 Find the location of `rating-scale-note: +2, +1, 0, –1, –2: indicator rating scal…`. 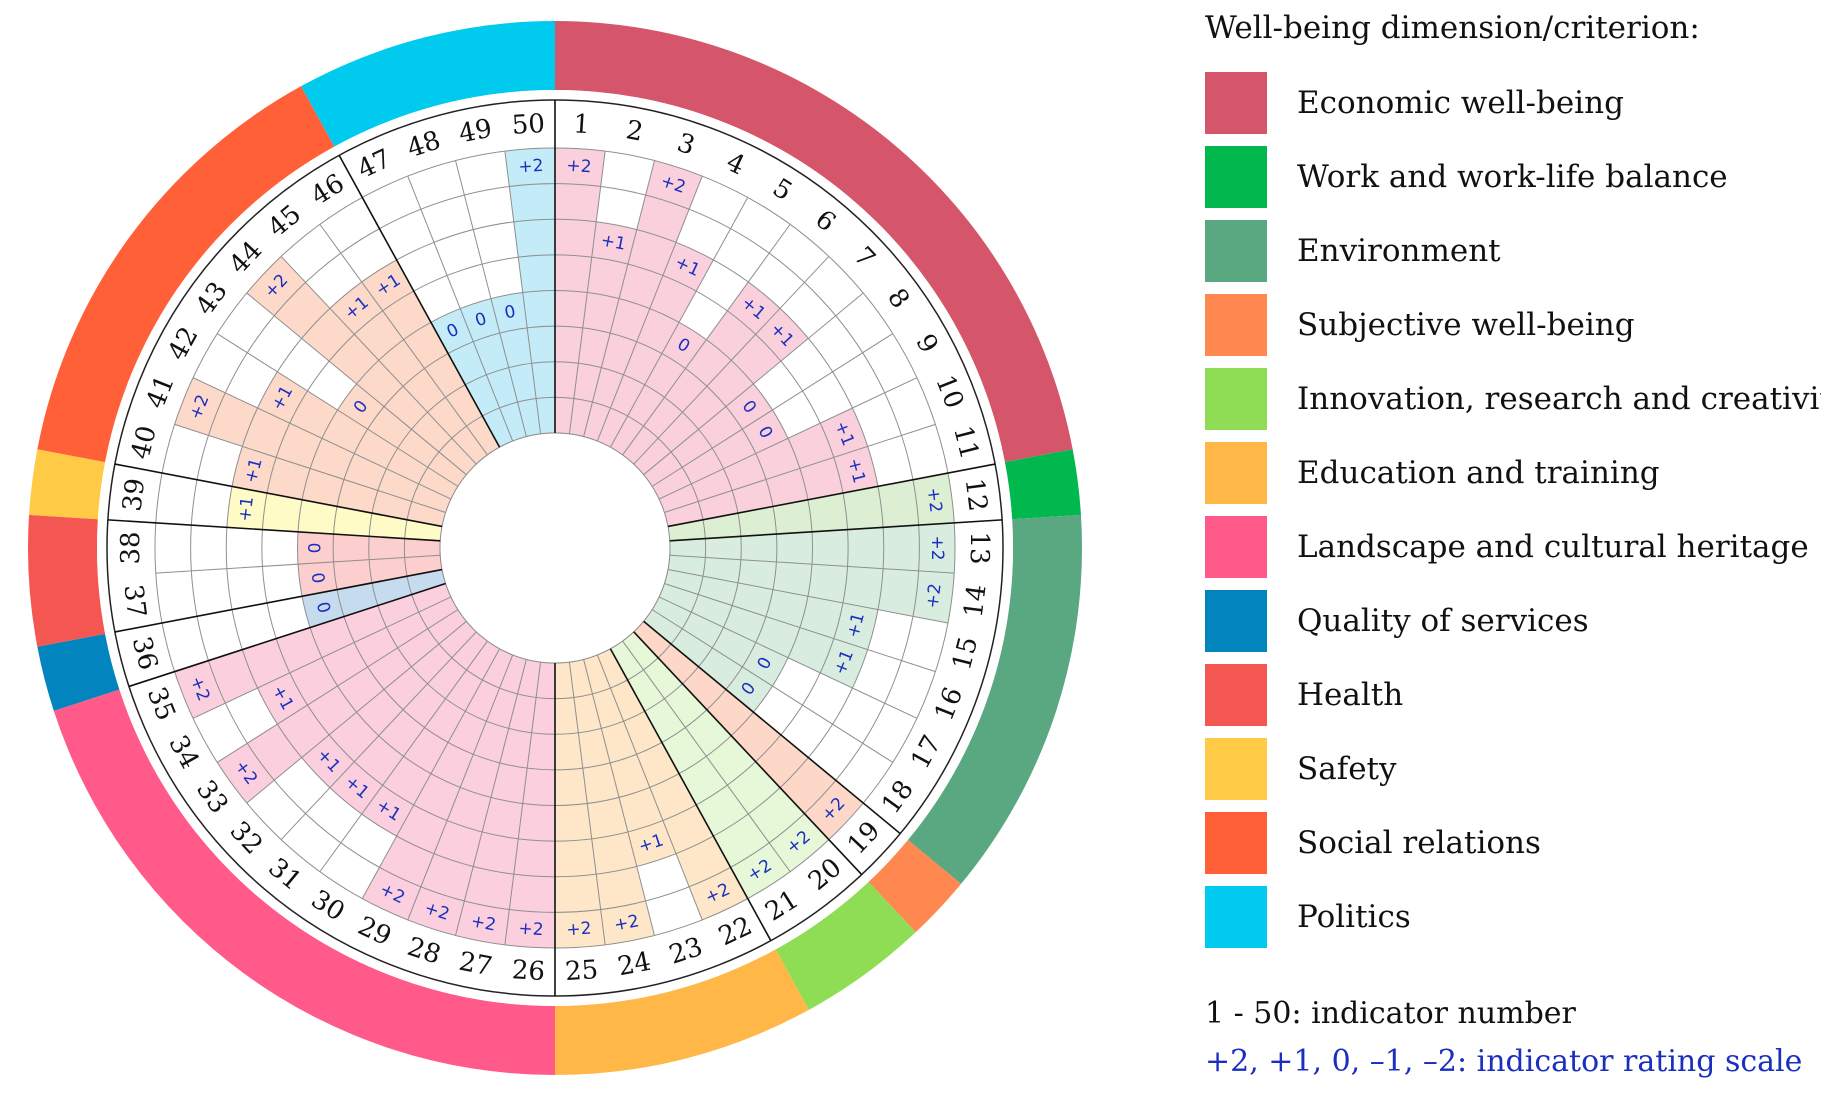

rating-scale-note: +2, +1, 0, –1, –2: indicator rating scal… is located at coordinates (1504, 1061).